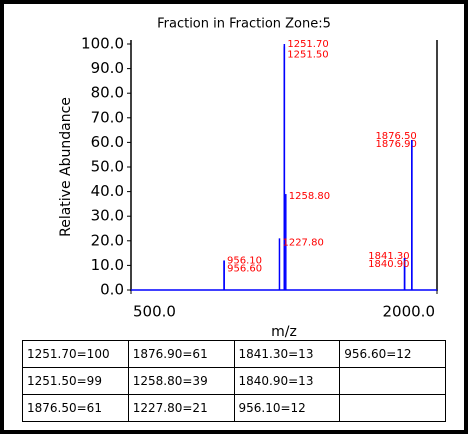  What do you see at coordinates (307, 54) in the screenshot?
I see `peak-label: 1251.50` at bounding box center [307, 54].